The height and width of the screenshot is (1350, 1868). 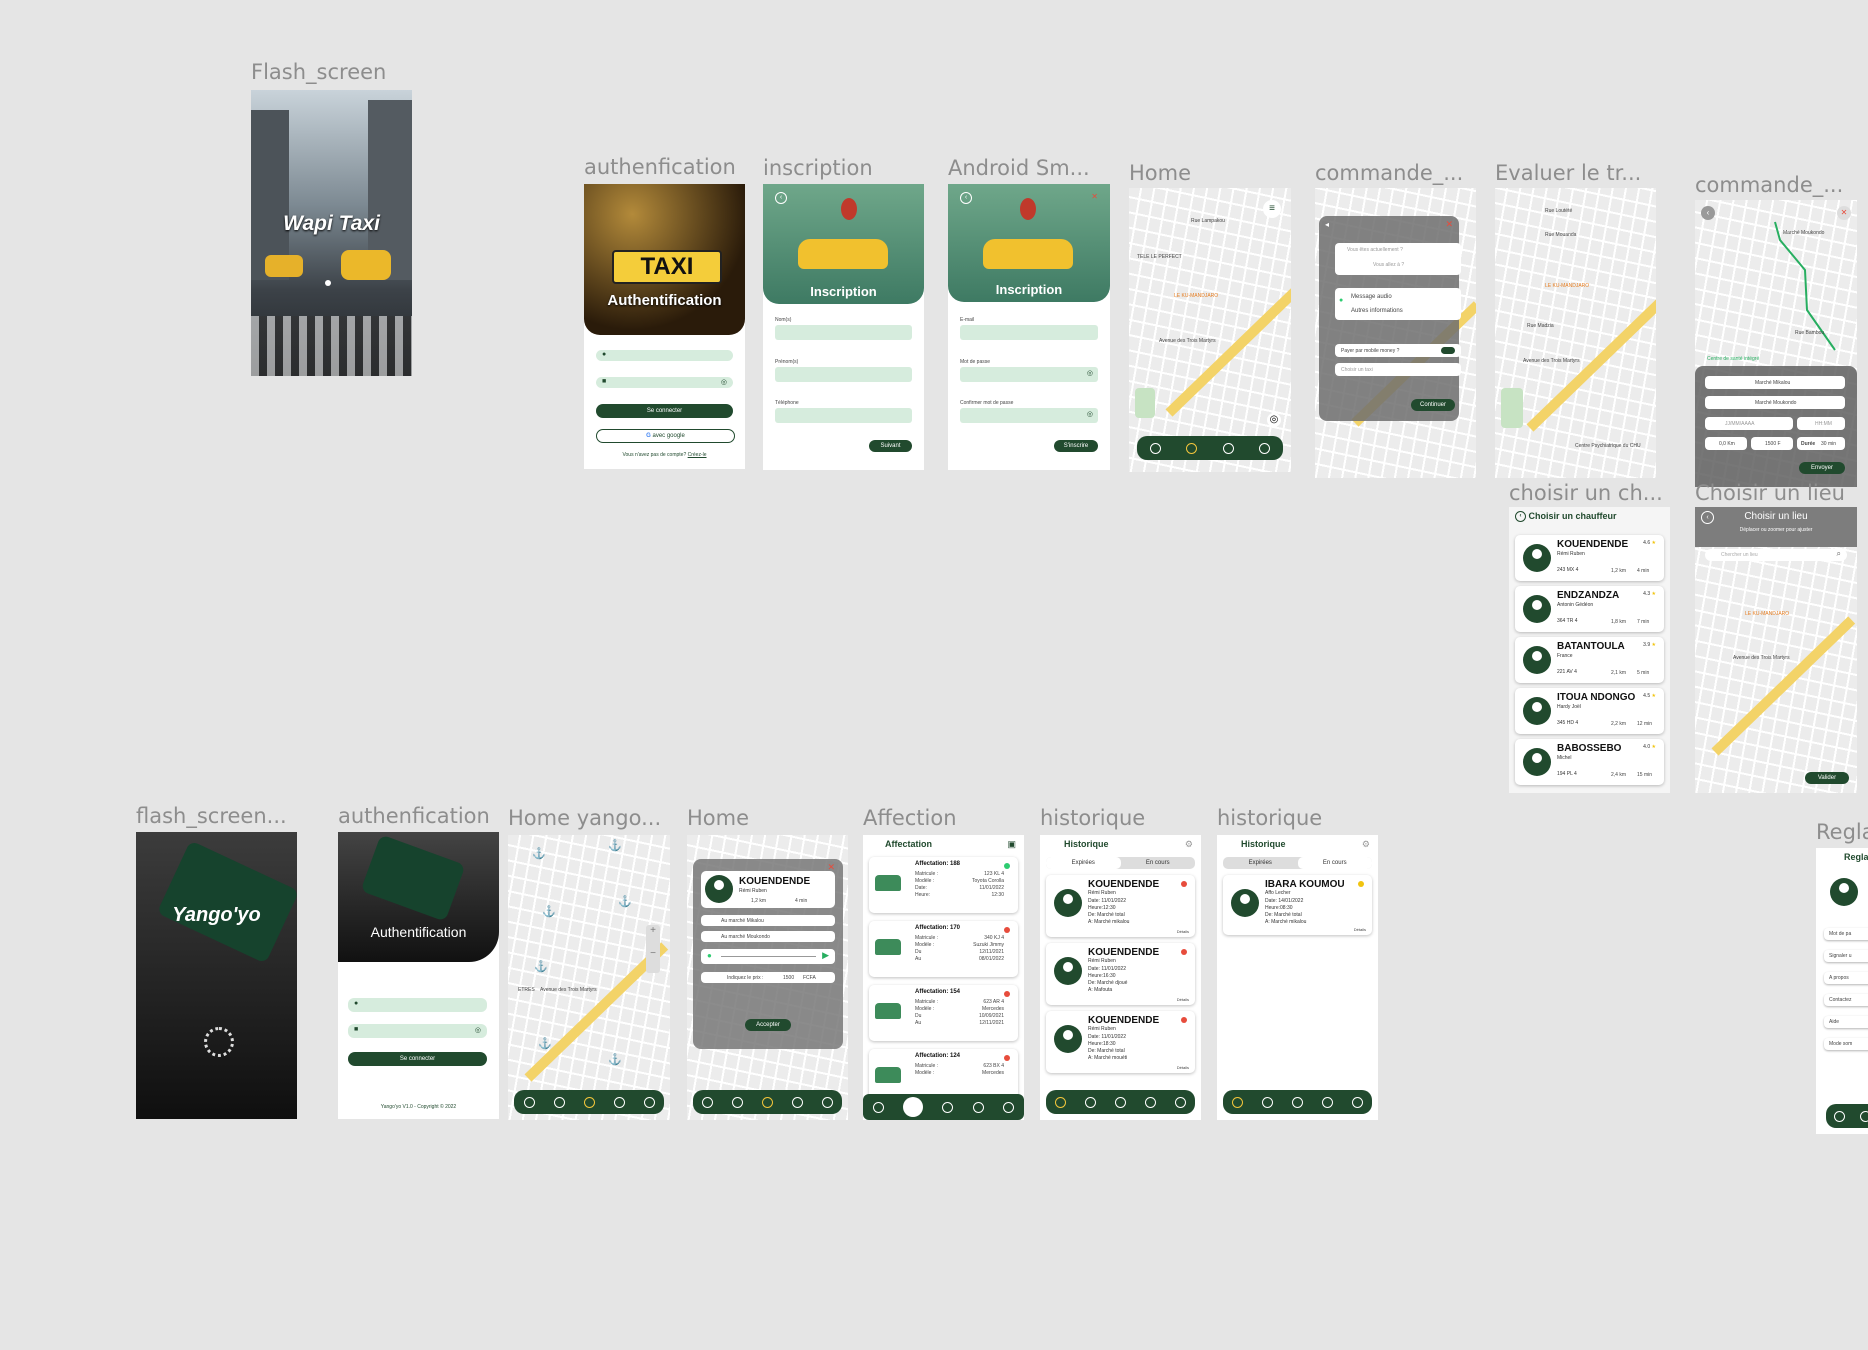 I want to click on time-field: HH:MM, so click(x=1821, y=423).